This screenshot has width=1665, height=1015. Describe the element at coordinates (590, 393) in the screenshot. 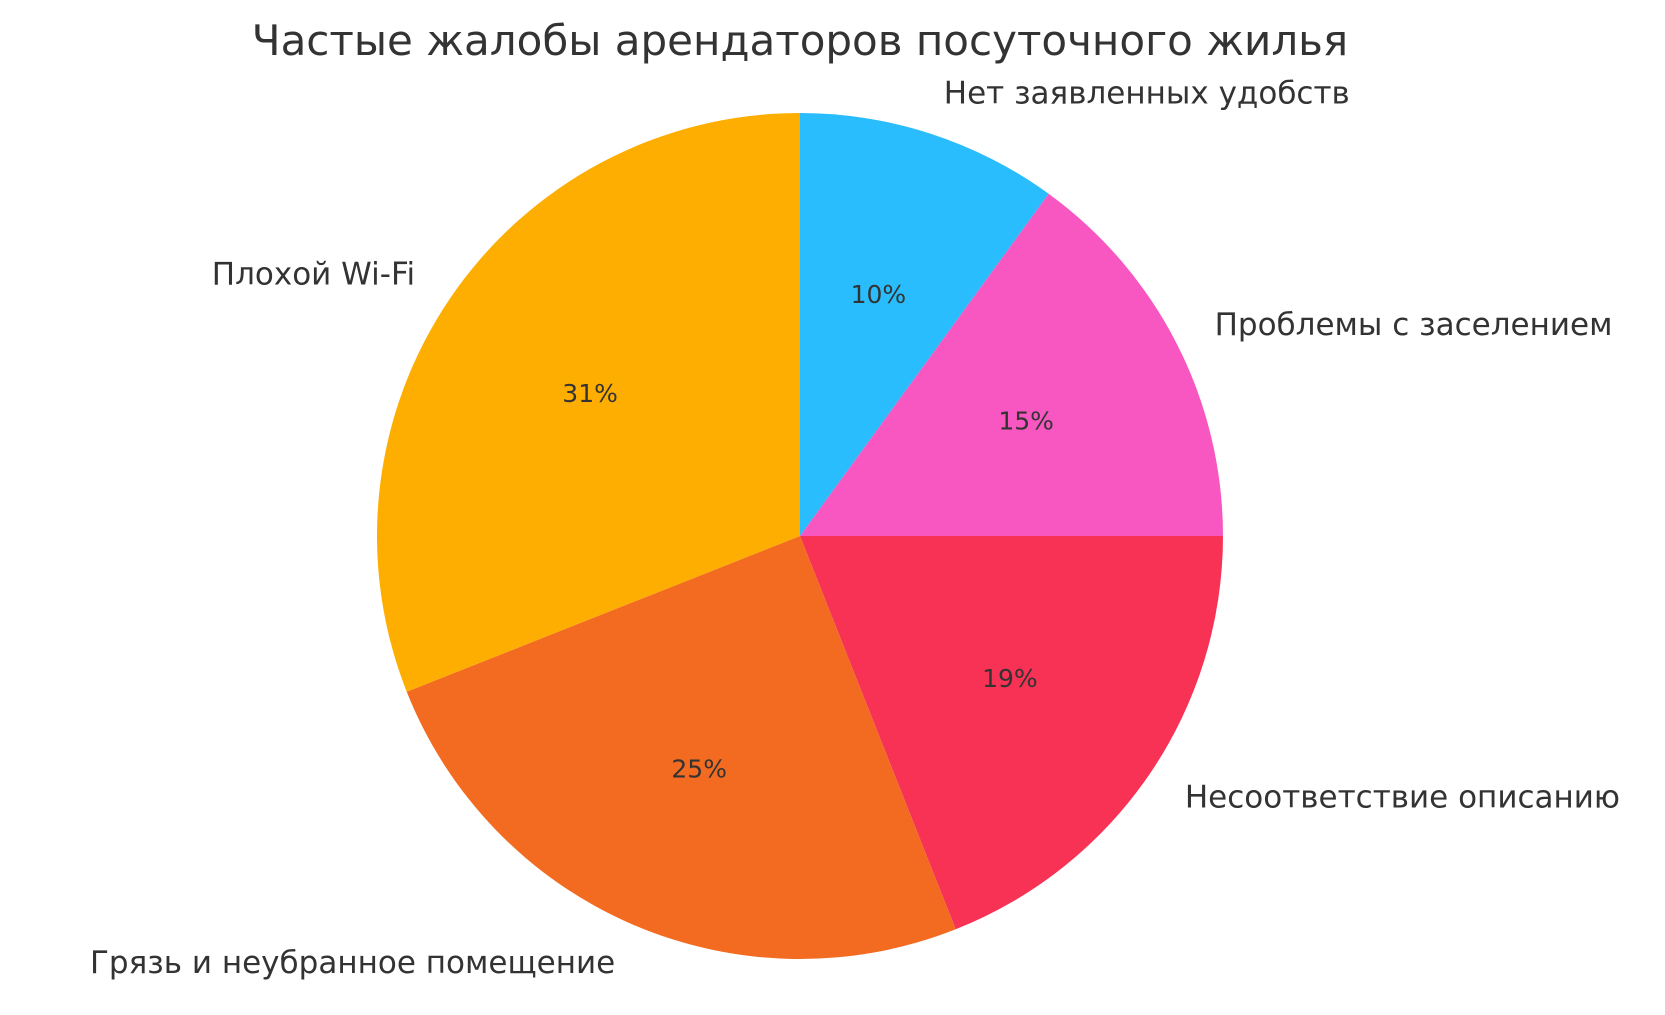

I see `percent-label-5: 31%` at that location.